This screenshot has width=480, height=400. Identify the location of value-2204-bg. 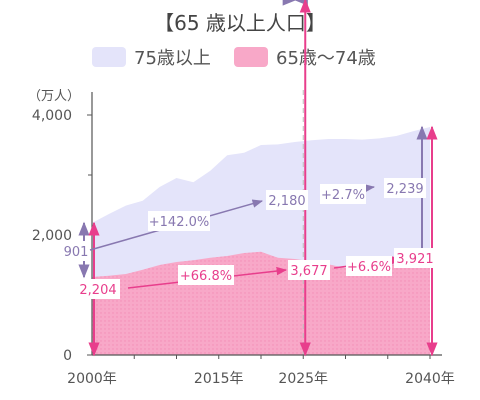
(98, 289).